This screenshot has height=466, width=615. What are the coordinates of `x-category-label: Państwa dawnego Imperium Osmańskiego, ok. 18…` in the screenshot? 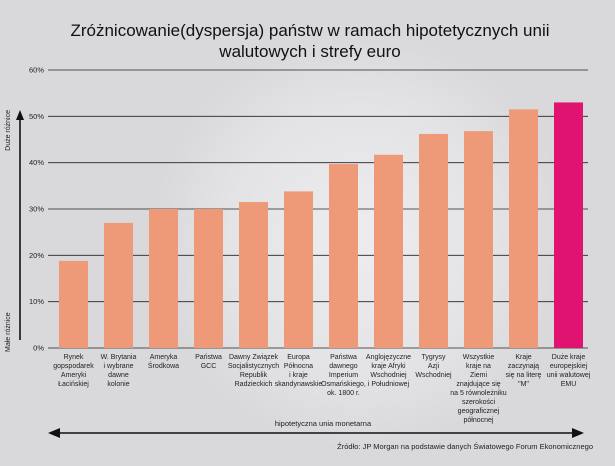 It's located at (343, 375).